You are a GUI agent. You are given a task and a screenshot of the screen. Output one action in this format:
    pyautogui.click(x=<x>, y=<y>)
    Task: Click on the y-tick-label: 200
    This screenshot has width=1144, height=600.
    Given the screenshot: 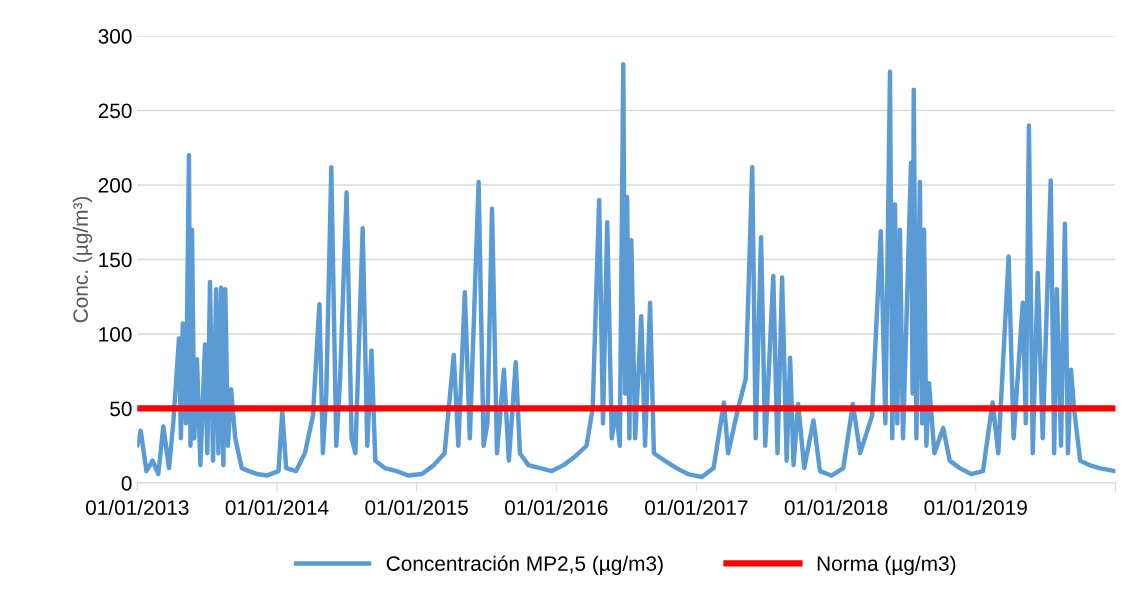 What is the action you would take?
    pyautogui.click(x=115, y=185)
    